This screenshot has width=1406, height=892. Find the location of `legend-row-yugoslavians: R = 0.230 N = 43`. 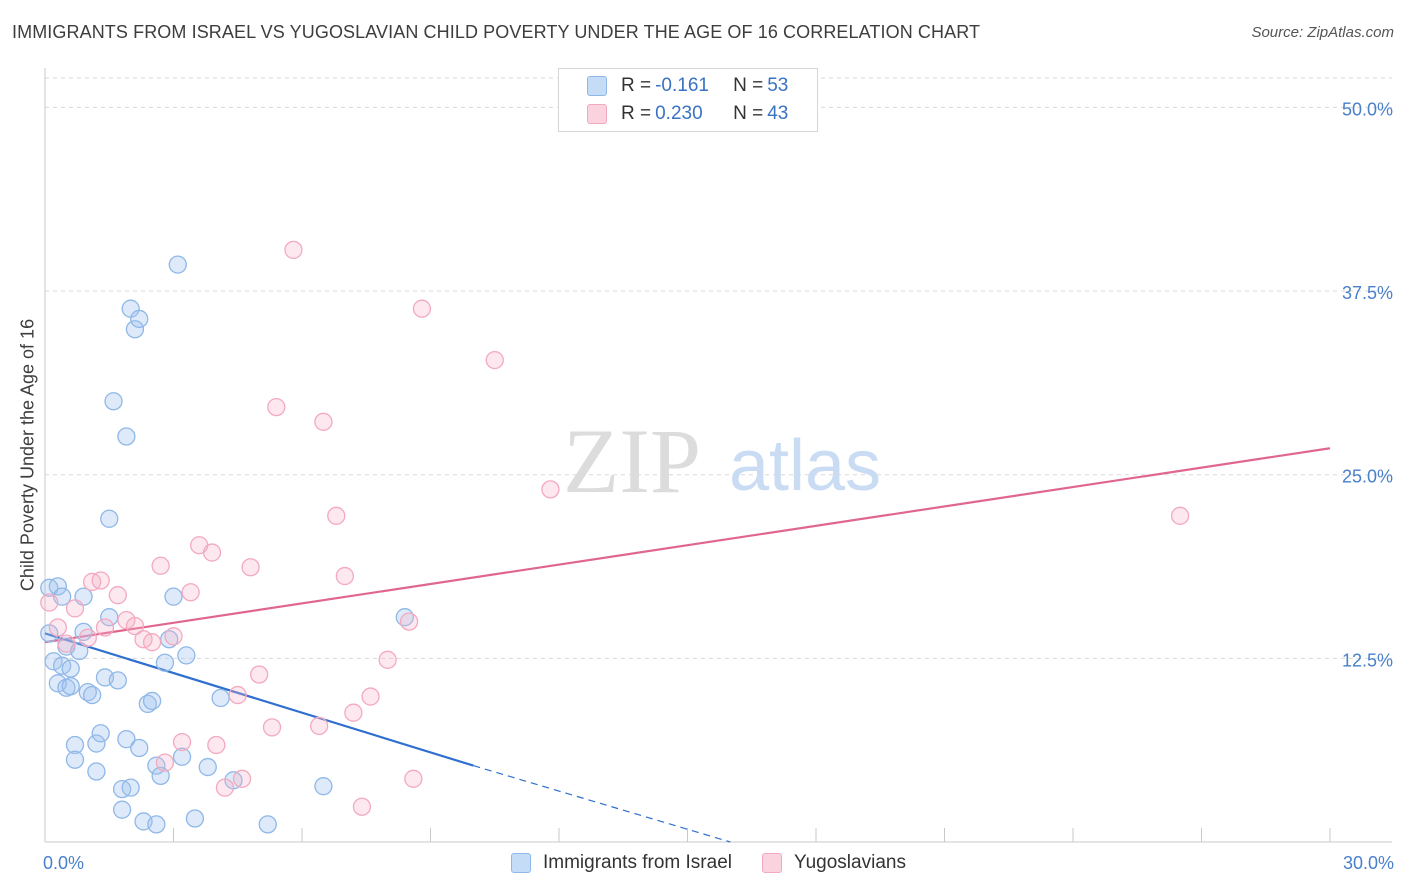

legend-row-yugoslavians: R = 0.230 N = 43 is located at coordinates (687, 114).